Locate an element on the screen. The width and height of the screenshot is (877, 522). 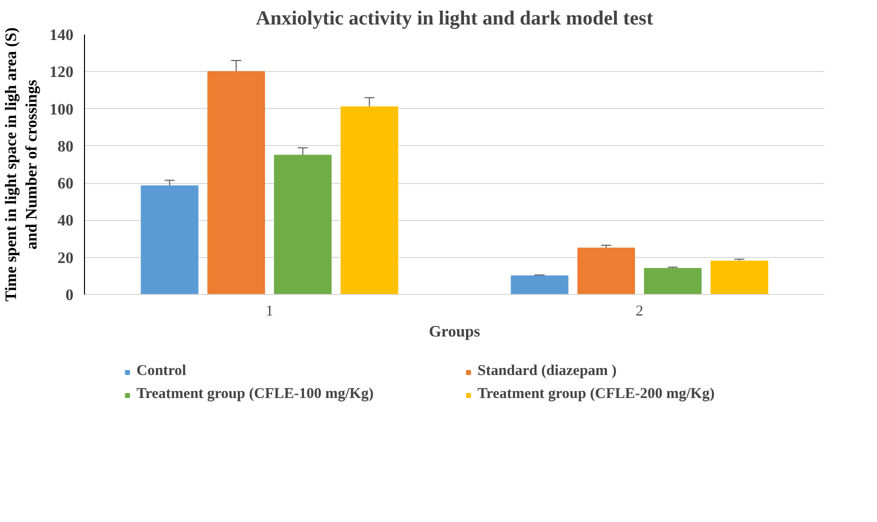
y-tick-label: 80 is located at coordinates (66, 147).